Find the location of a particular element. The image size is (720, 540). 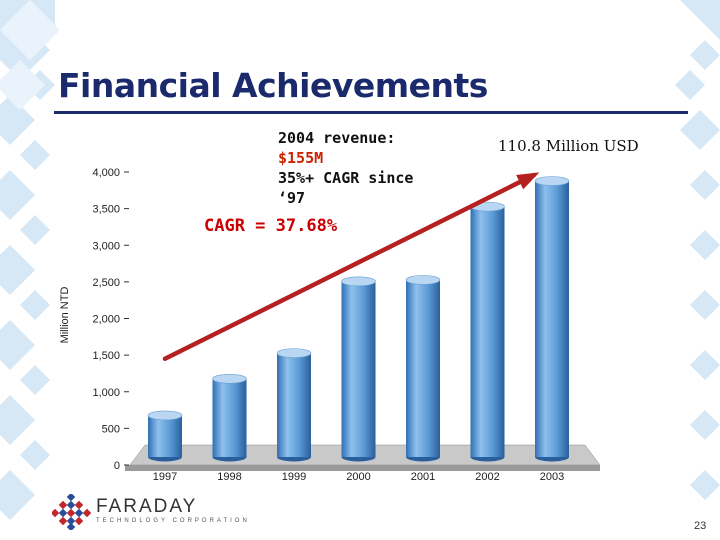

bar-2003 is located at coordinates (552, 319).